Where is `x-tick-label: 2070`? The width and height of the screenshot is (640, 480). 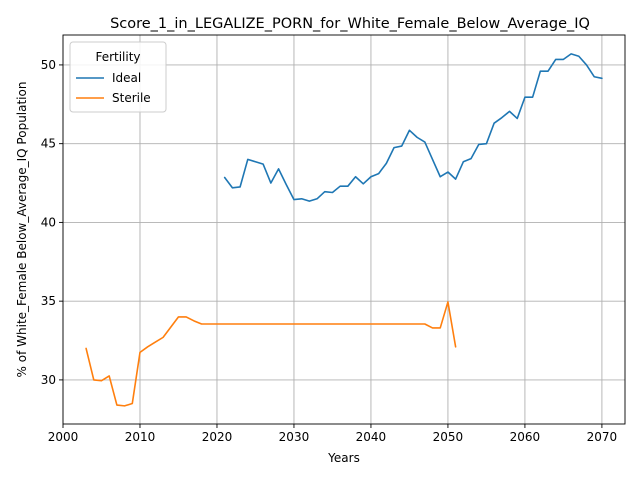 x-tick-label: 2070 is located at coordinates (602, 437).